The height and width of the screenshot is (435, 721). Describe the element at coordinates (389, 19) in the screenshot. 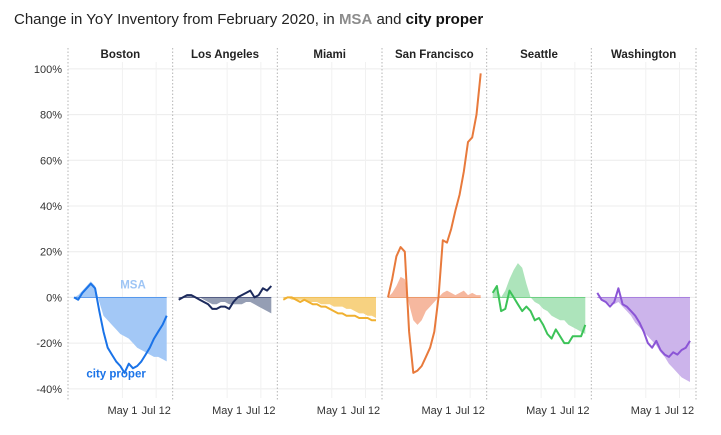

I see `title-joiner: and` at that location.